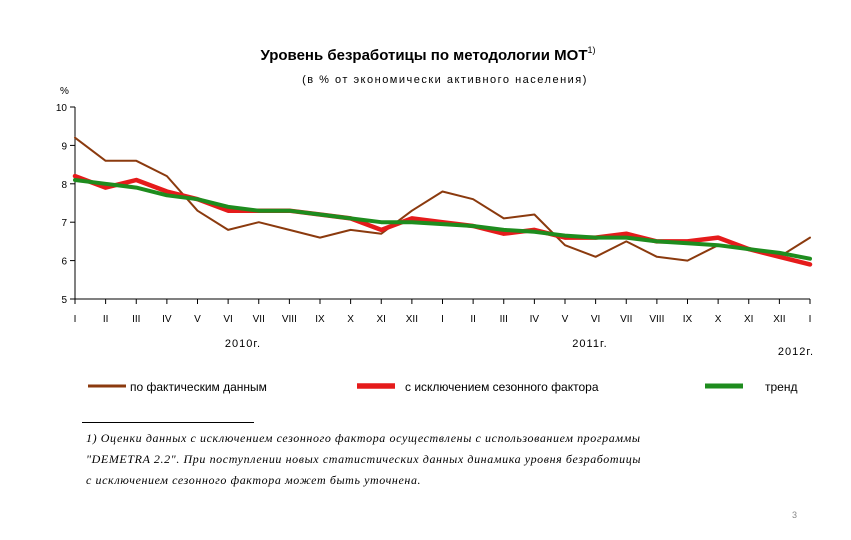 The height and width of the screenshot is (540, 851). I want to click on year-labels: 2010г. 2011г. 2012г., so click(519, 348).